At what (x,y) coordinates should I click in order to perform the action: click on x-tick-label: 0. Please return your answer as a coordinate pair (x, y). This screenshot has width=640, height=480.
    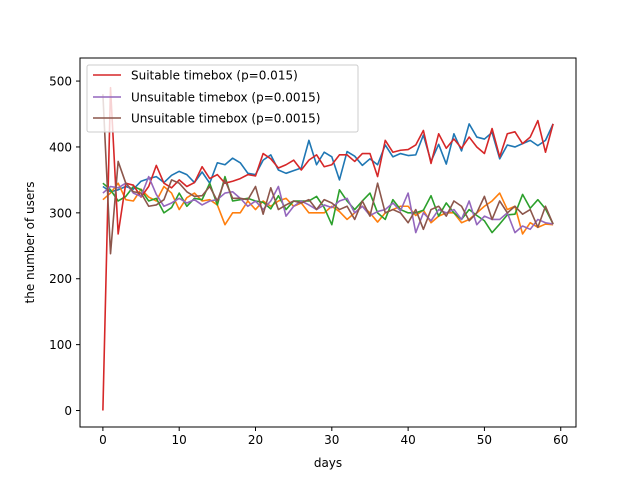
    Looking at the image, I should click on (103, 440).